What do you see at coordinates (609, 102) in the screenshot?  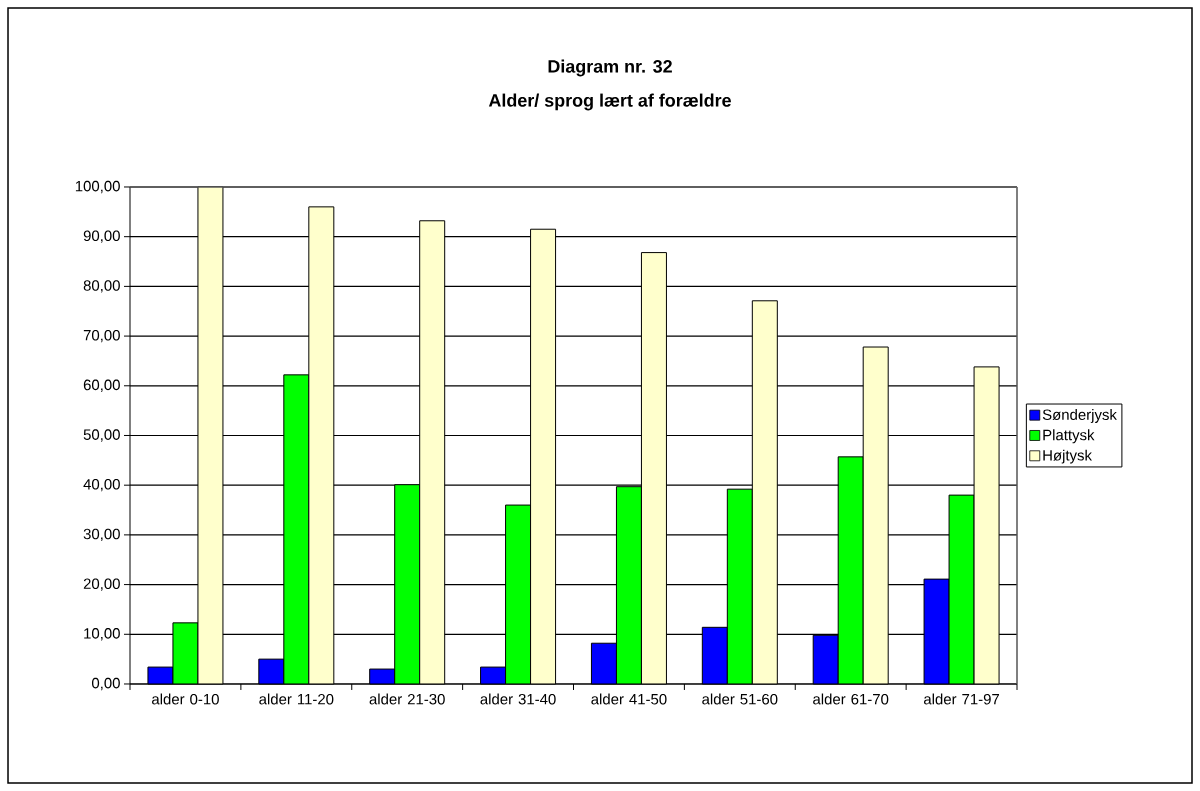 I see `chart-subtitle: Alder/ sprog lært af forældre` at bounding box center [609, 102].